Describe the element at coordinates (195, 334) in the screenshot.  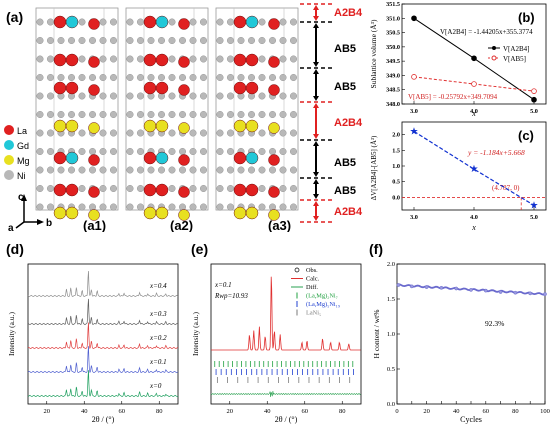
I see `y-axis-label-e: Intensity (a.u.)` at that location.